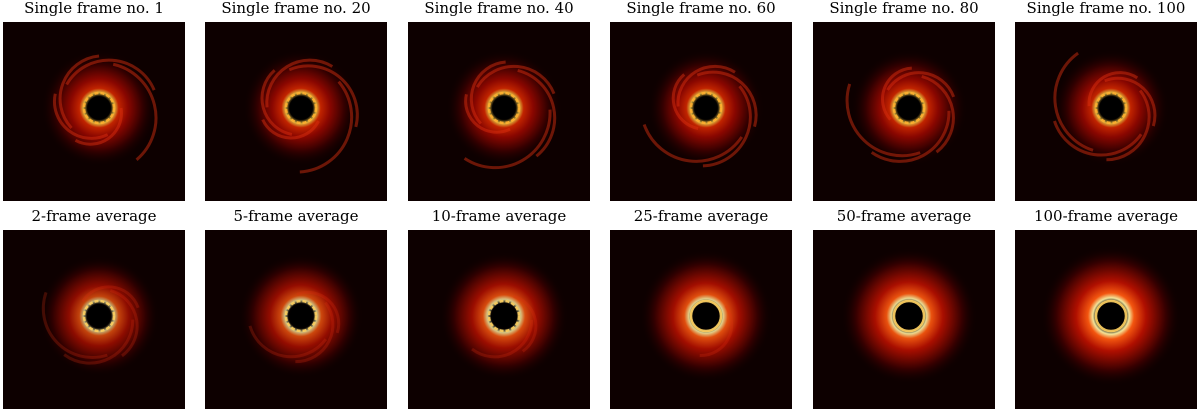  Describe the element at coordinates (903, 8) in the screenshot. I see `panel-title: Single frame no. 80` at that location.